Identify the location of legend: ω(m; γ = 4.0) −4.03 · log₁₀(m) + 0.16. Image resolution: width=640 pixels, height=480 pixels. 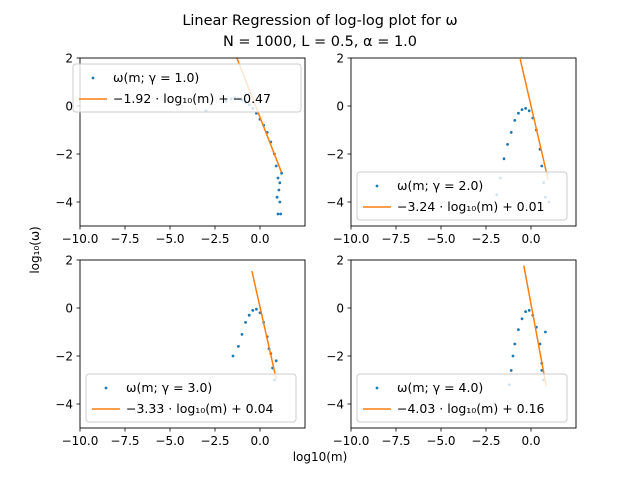
(462, 398).